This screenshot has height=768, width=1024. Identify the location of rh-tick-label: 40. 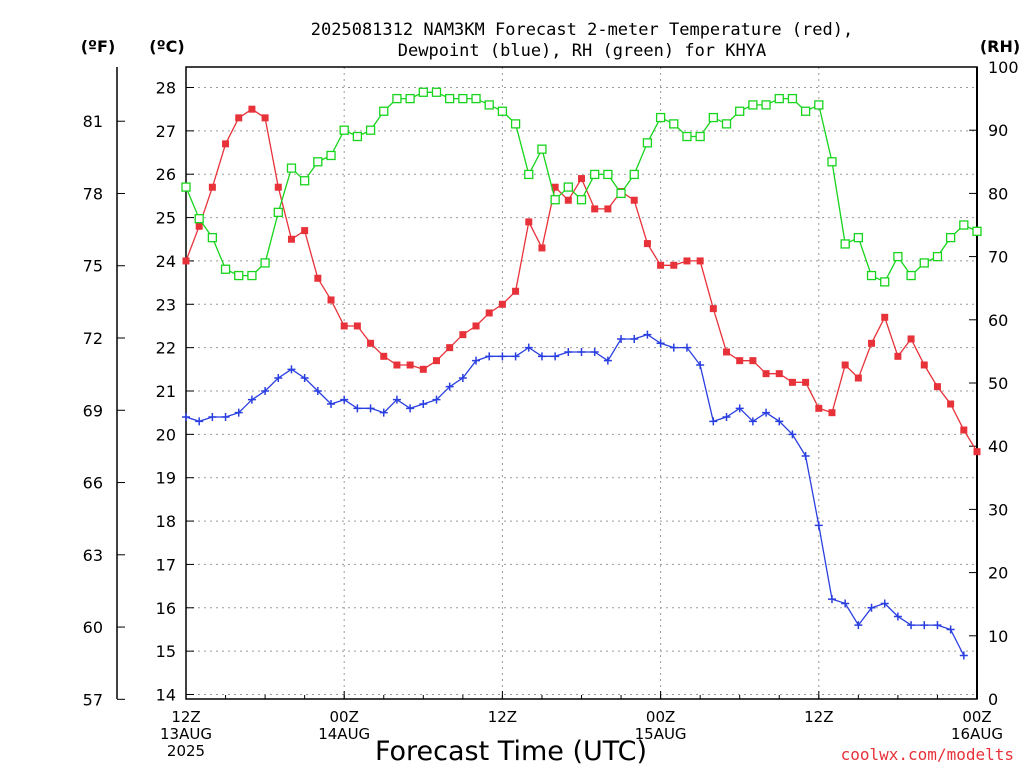
(998, 446).